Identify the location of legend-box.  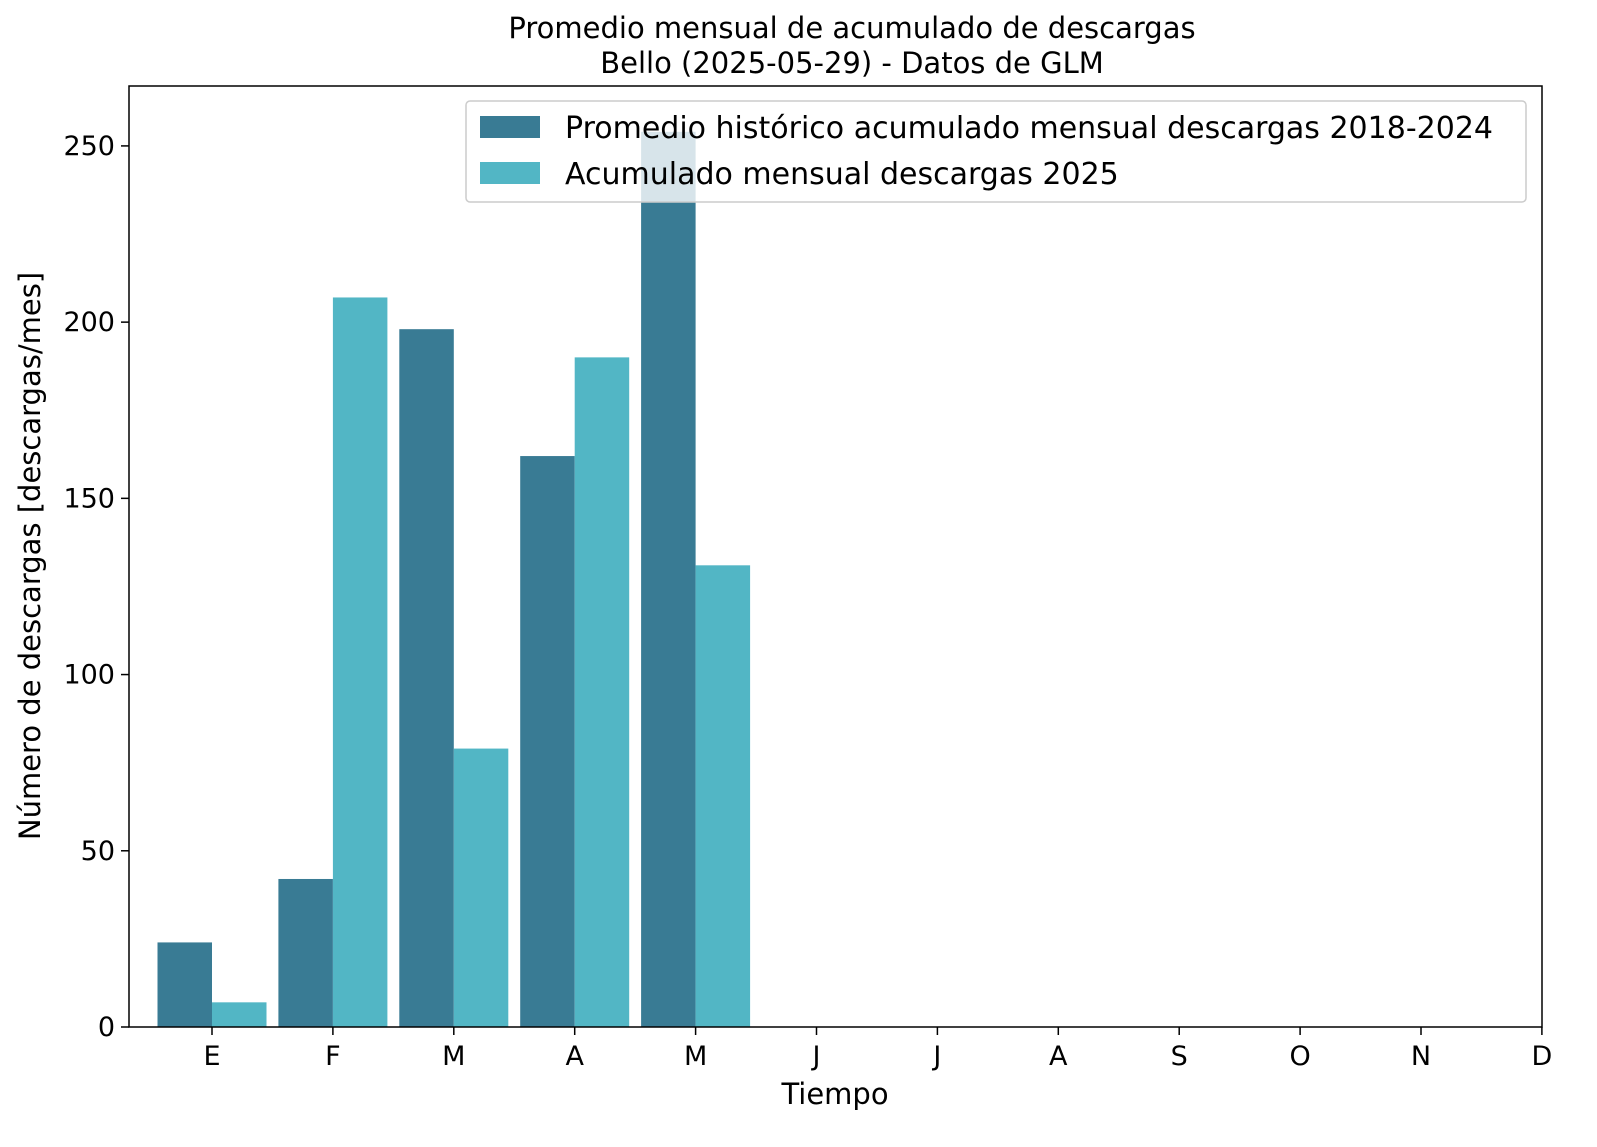
(996, 151).